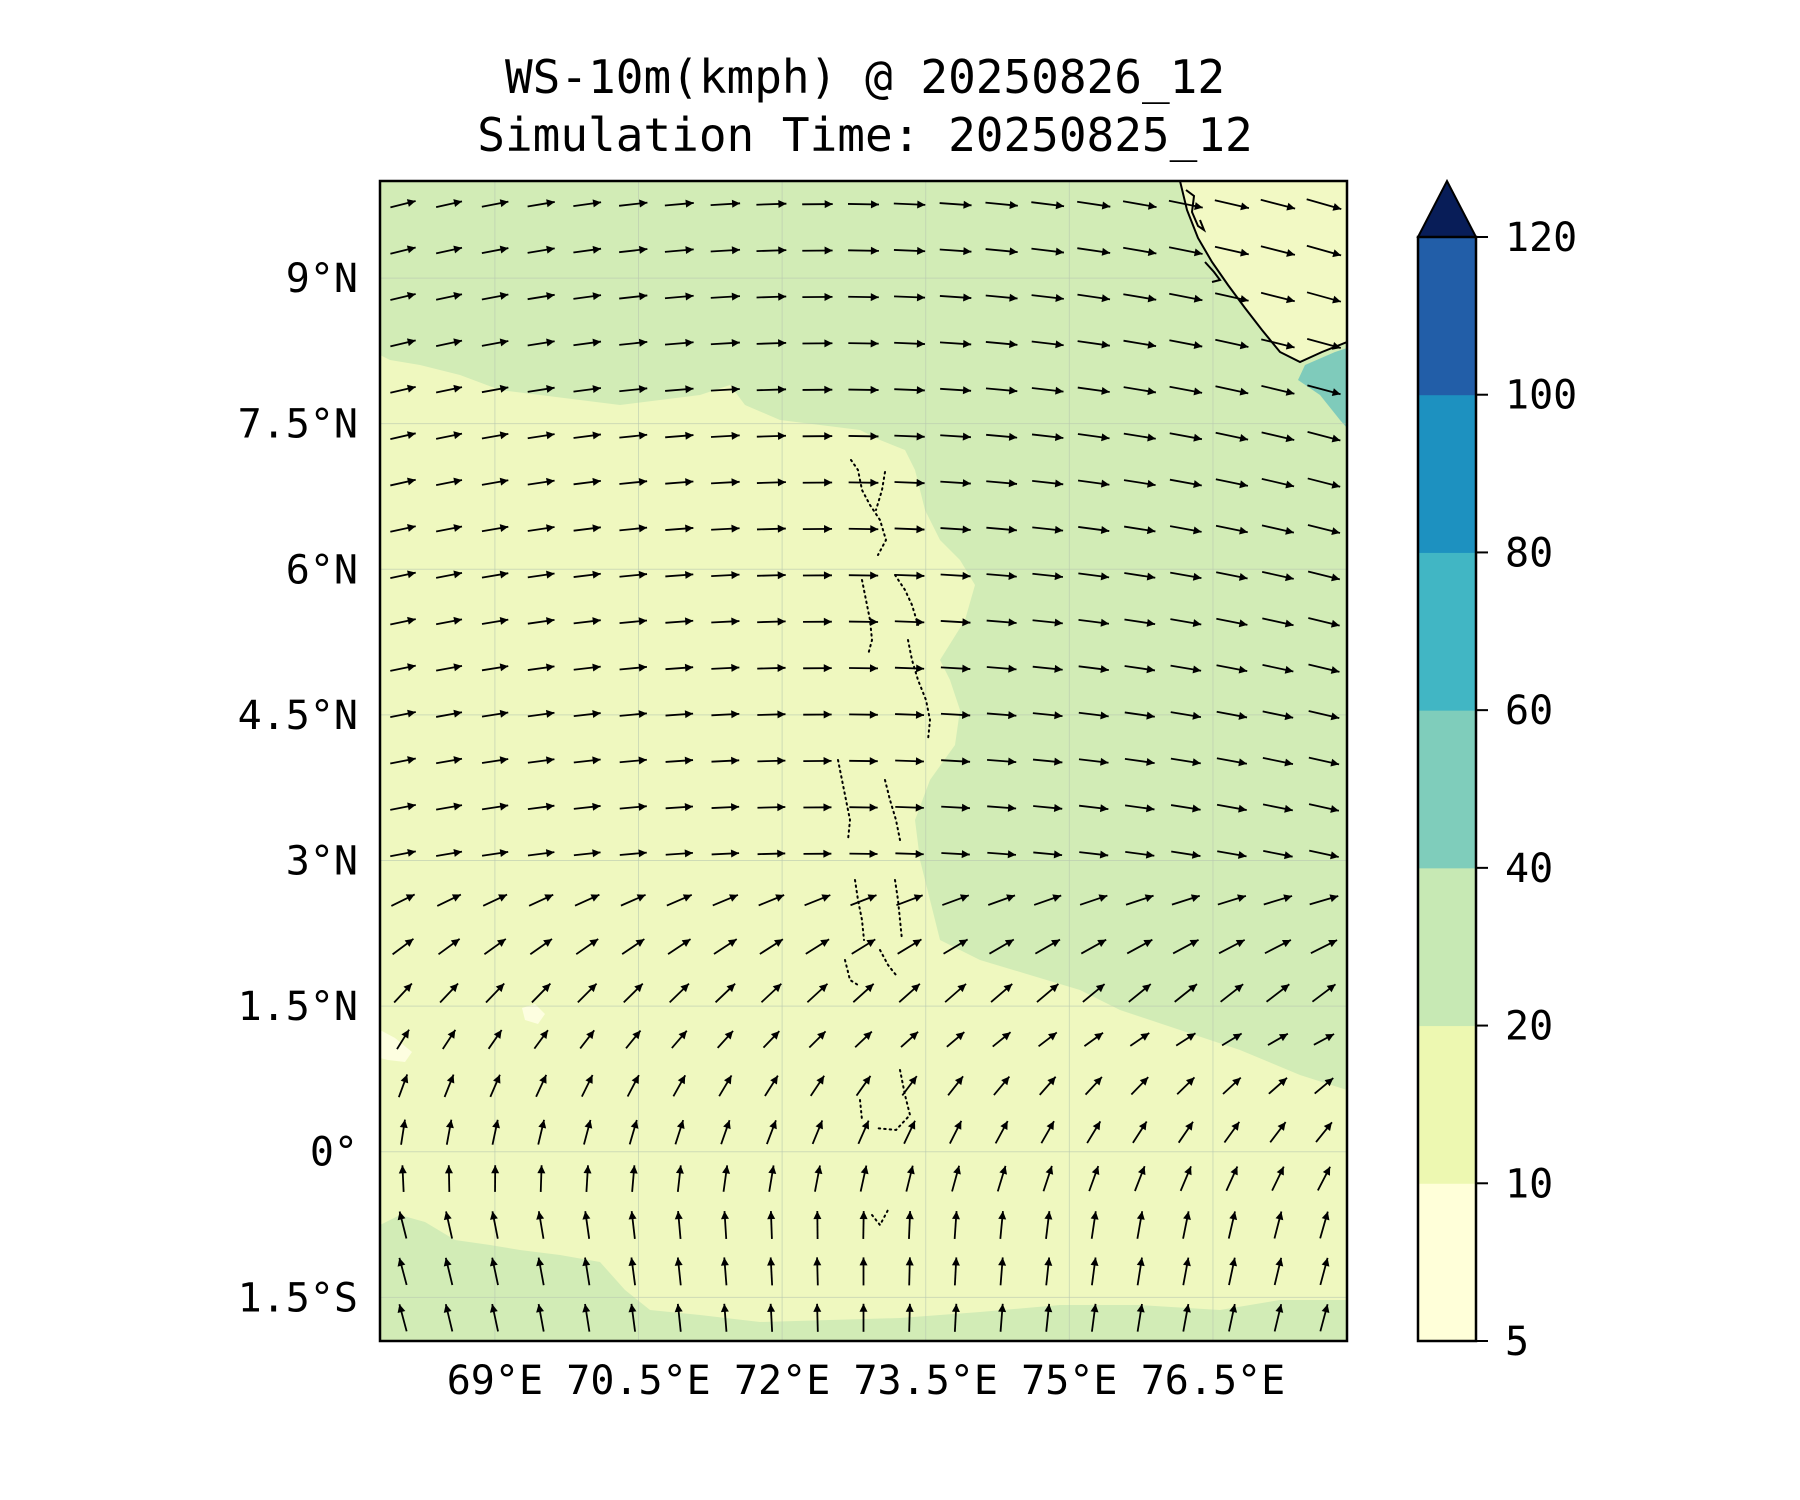 This screenshot has height=1500, width=1800. Describe the element at coordinates (322, 570) in the screenshot. I see `lat-tick-label: 6°N` at that location.